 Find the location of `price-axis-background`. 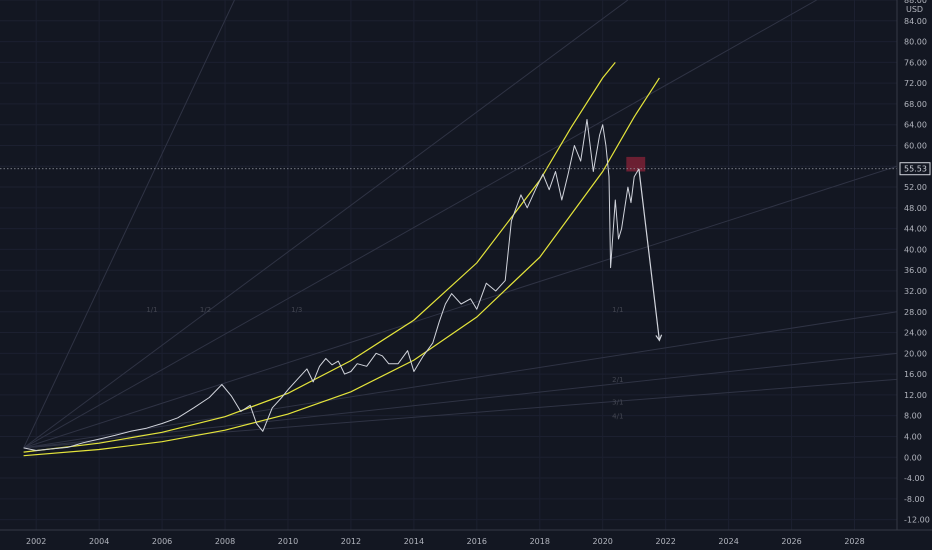

price-axis-background is located at coordinates (914, 265).